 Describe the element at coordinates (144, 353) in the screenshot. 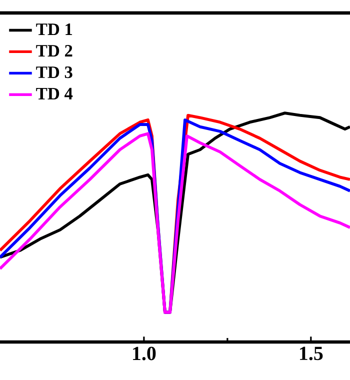

I see `x-tick-label: 1.0` at that location.